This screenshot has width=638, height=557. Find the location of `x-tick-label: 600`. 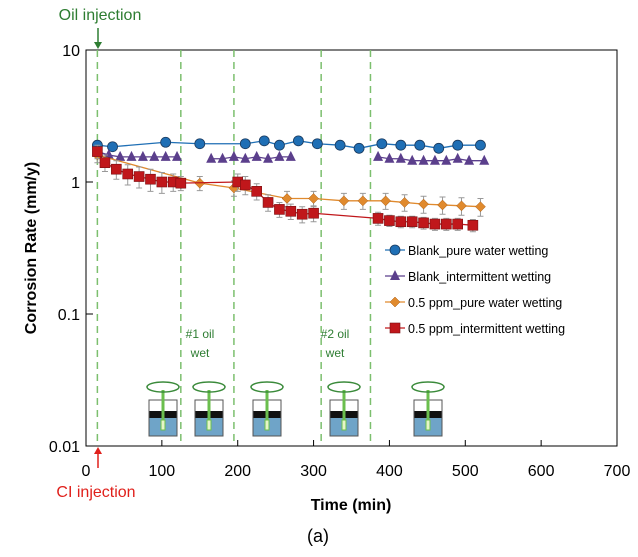

x-tick-label: 600 is located at coordinates (541, 471).